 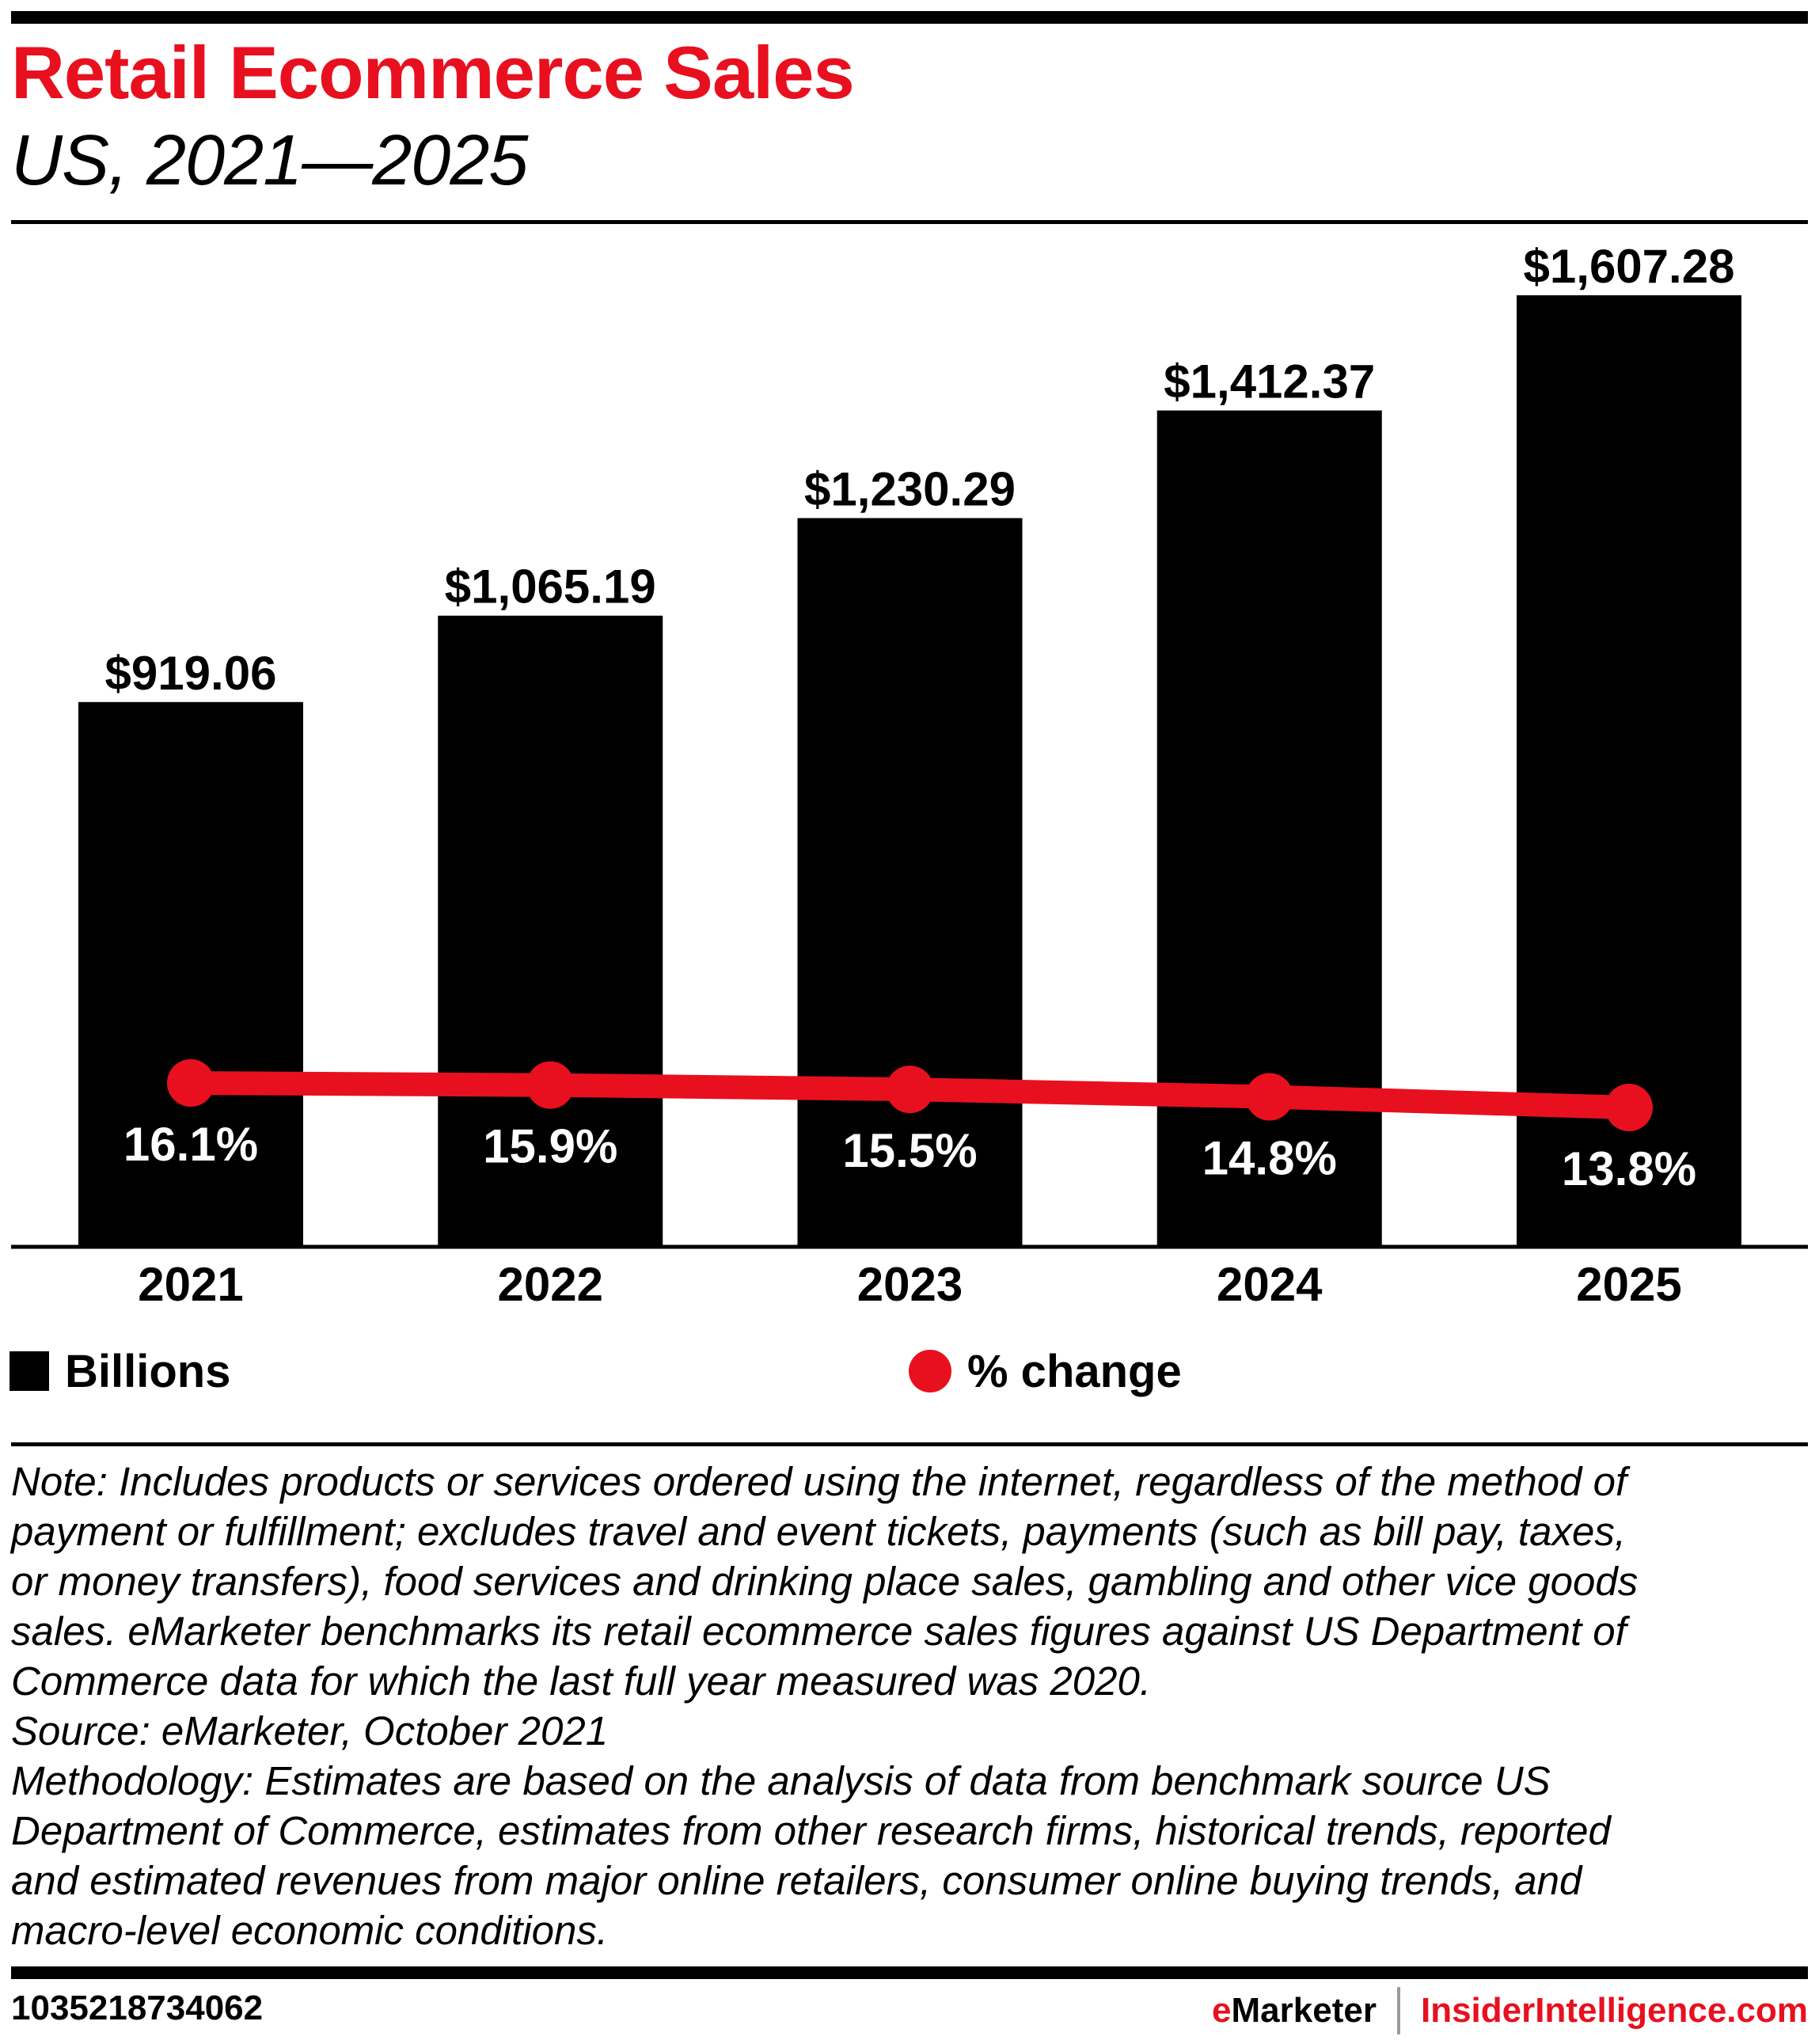 I want to click on brand-divider, so click(x=1398, y=2011).